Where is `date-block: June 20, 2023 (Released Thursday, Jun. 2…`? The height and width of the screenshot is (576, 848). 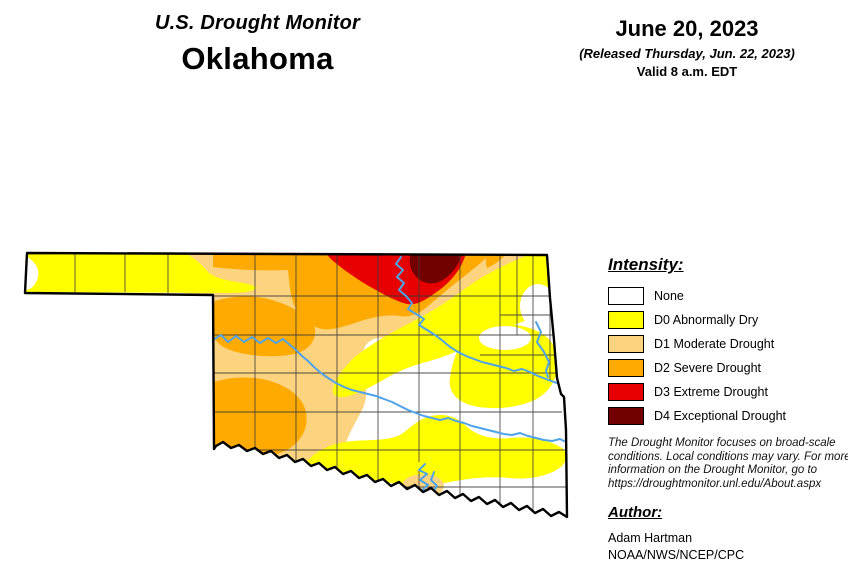
date-block: June 20, 2023 (Released Thursday, Jun. 2… is located at coordinates (687, 47).